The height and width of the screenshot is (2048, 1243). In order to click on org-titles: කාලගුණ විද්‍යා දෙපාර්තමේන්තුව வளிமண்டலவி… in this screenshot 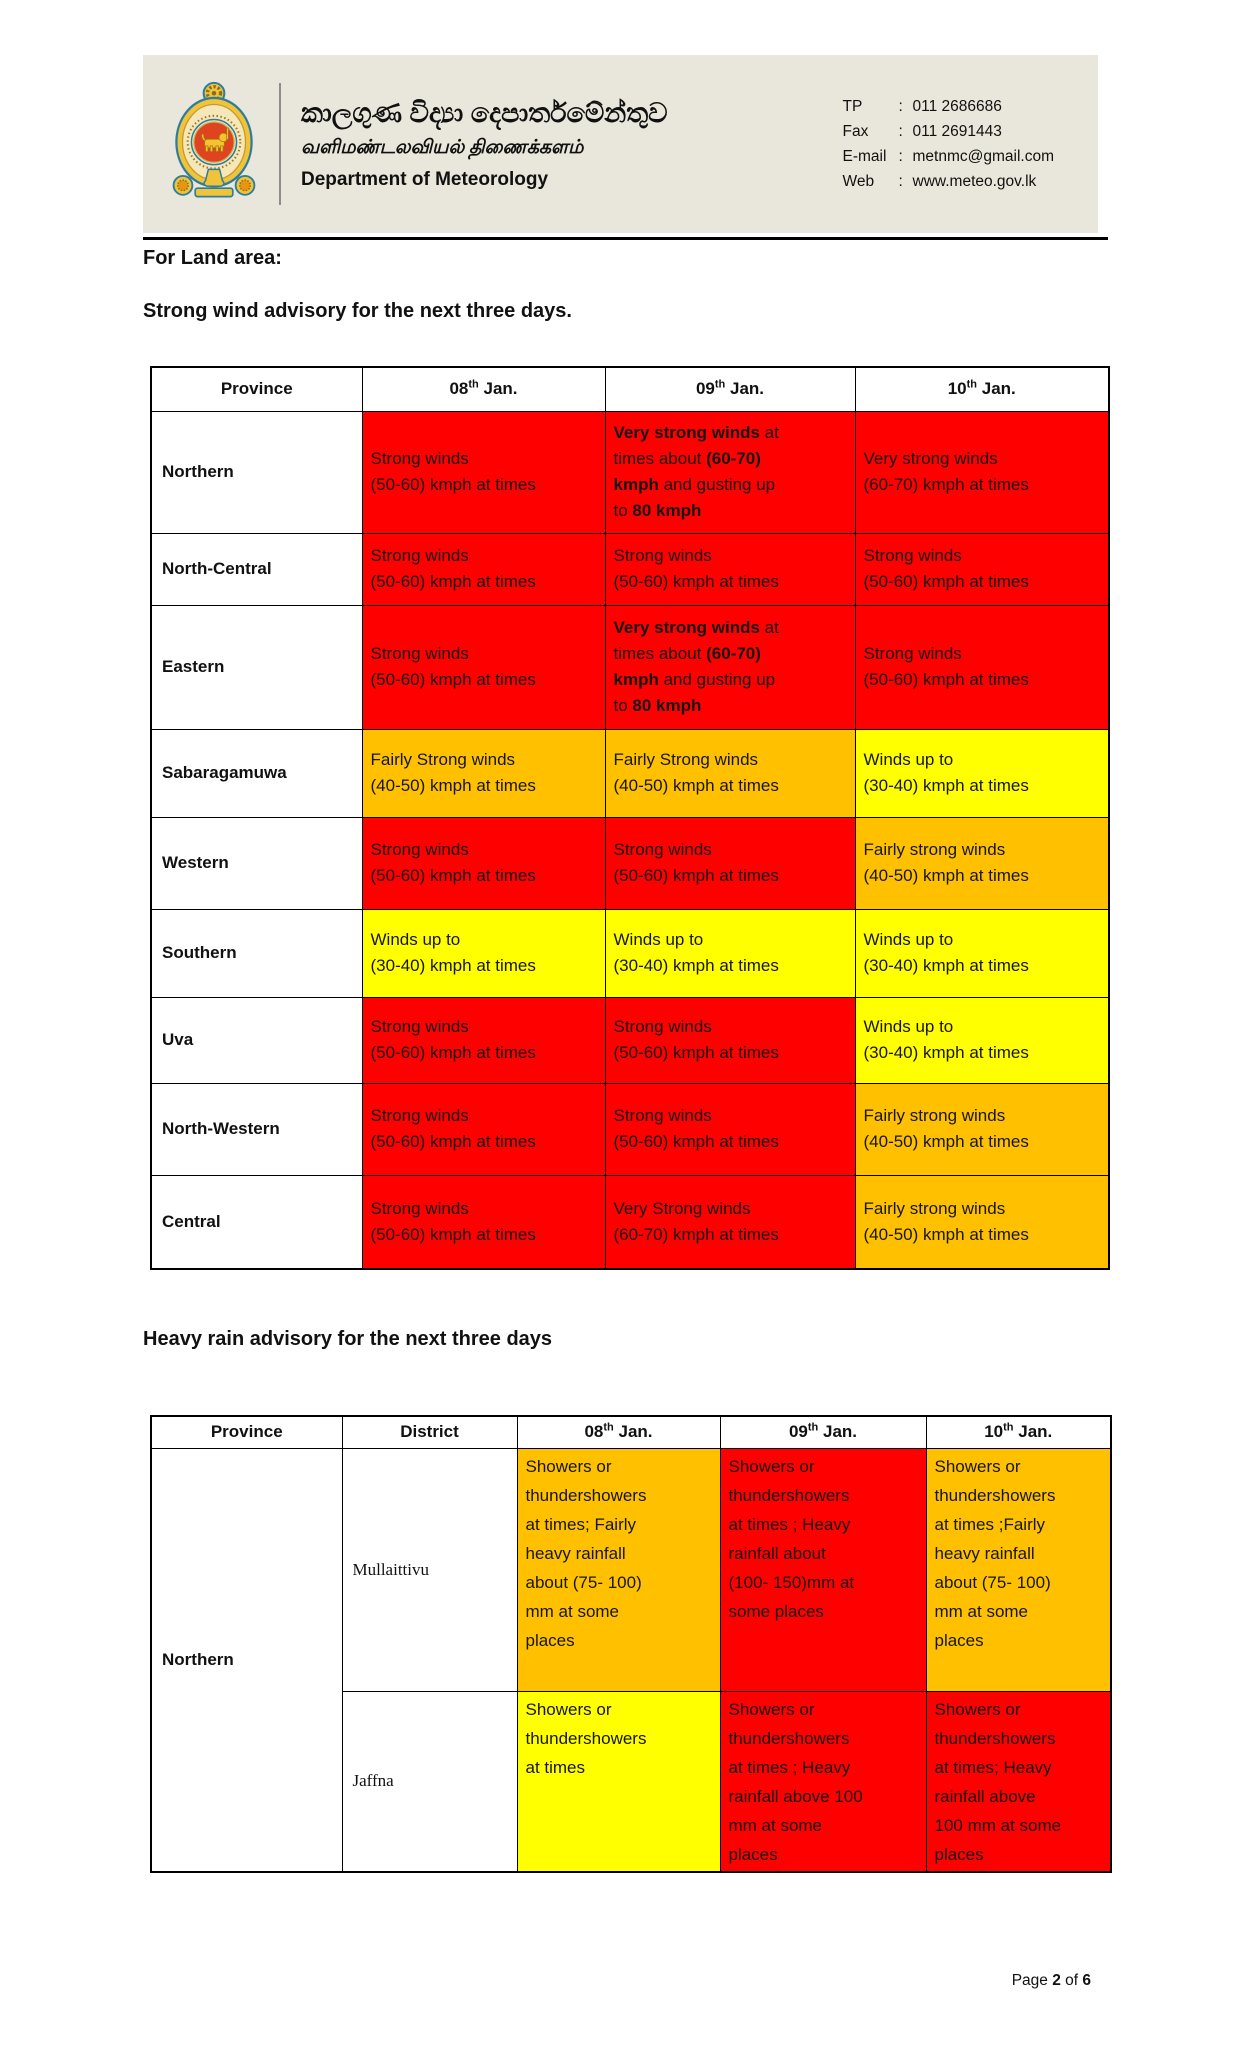, I will do `click(484, 144)`.